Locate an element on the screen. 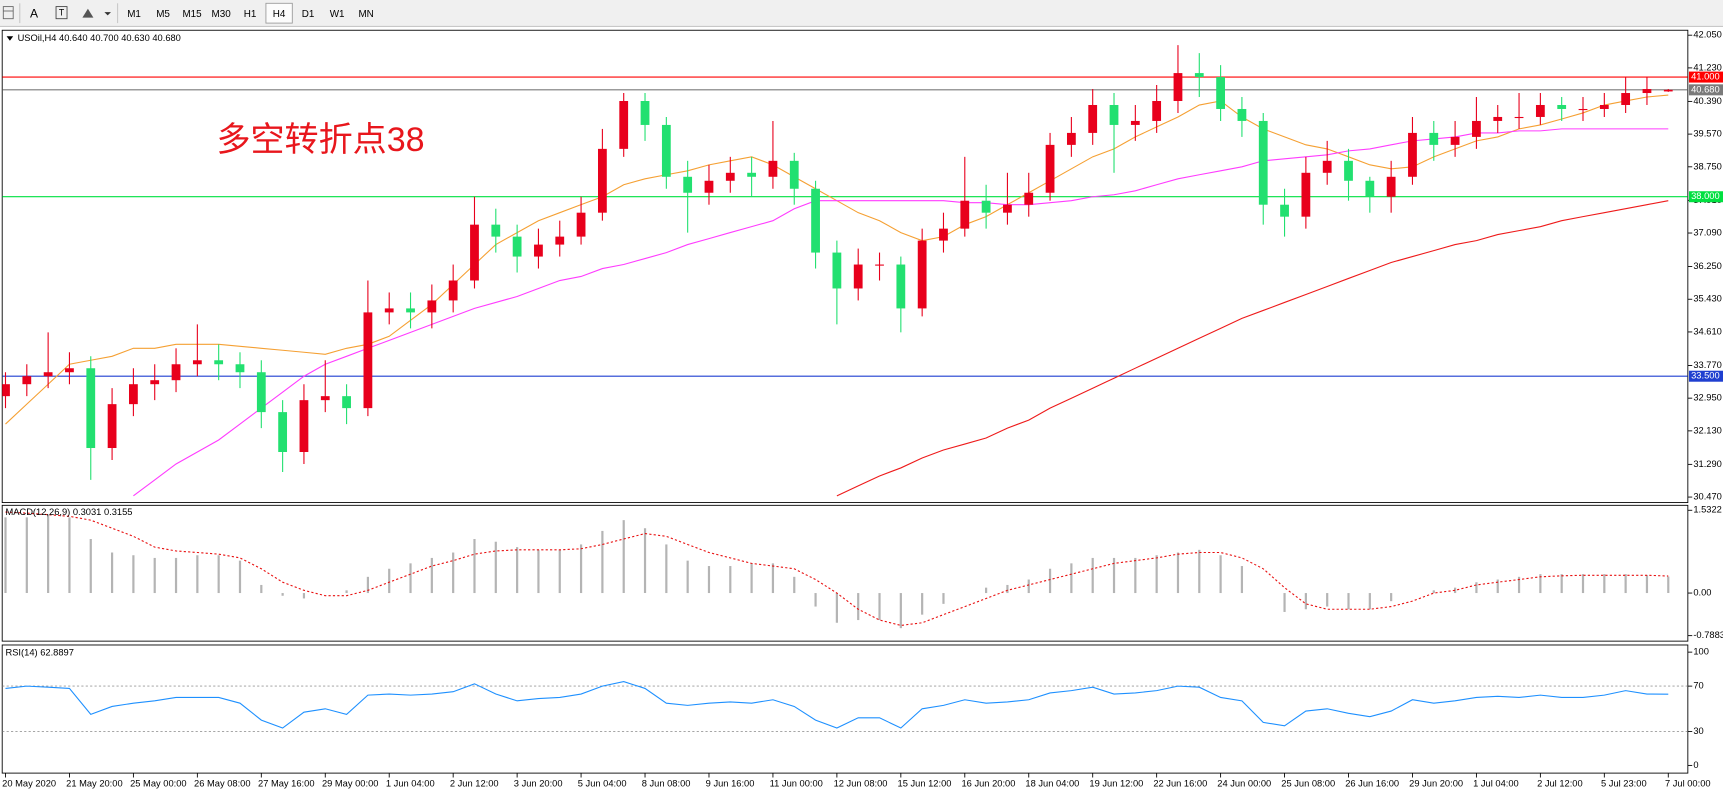  shapes-icon is located at coordinates (96, 13).